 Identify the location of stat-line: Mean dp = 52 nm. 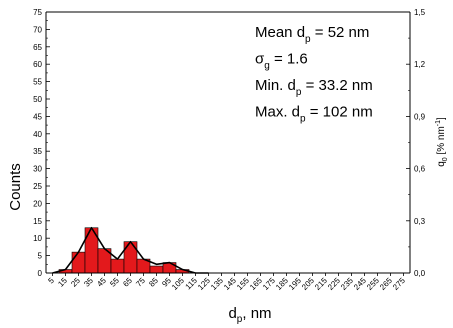
(312, 34).